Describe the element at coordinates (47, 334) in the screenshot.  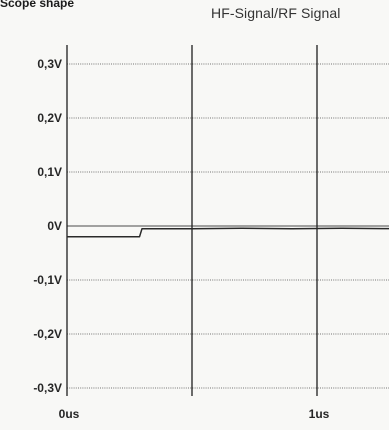
I see `y-tick-label: -0,2V` at that location.